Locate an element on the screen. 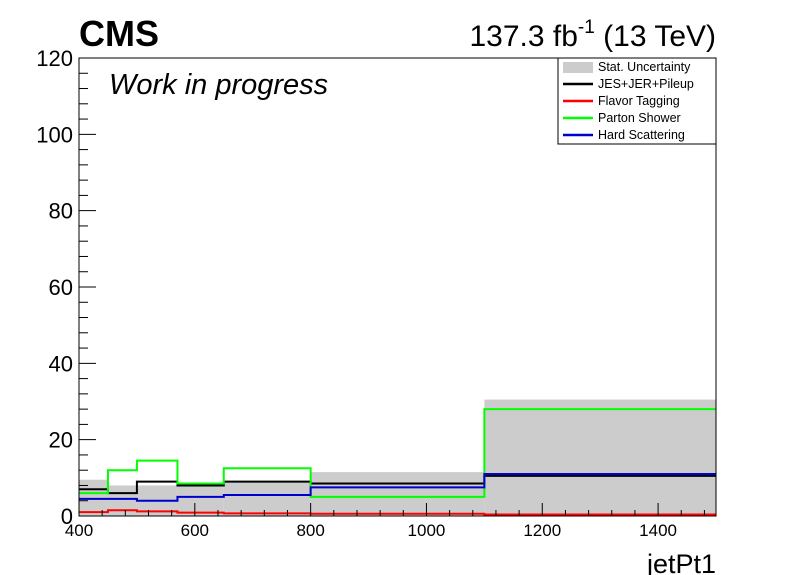 Image resolution: width=798 pixels, height=575 pixels. series-line-flavor-tagging is located at coordinates (397, 512).